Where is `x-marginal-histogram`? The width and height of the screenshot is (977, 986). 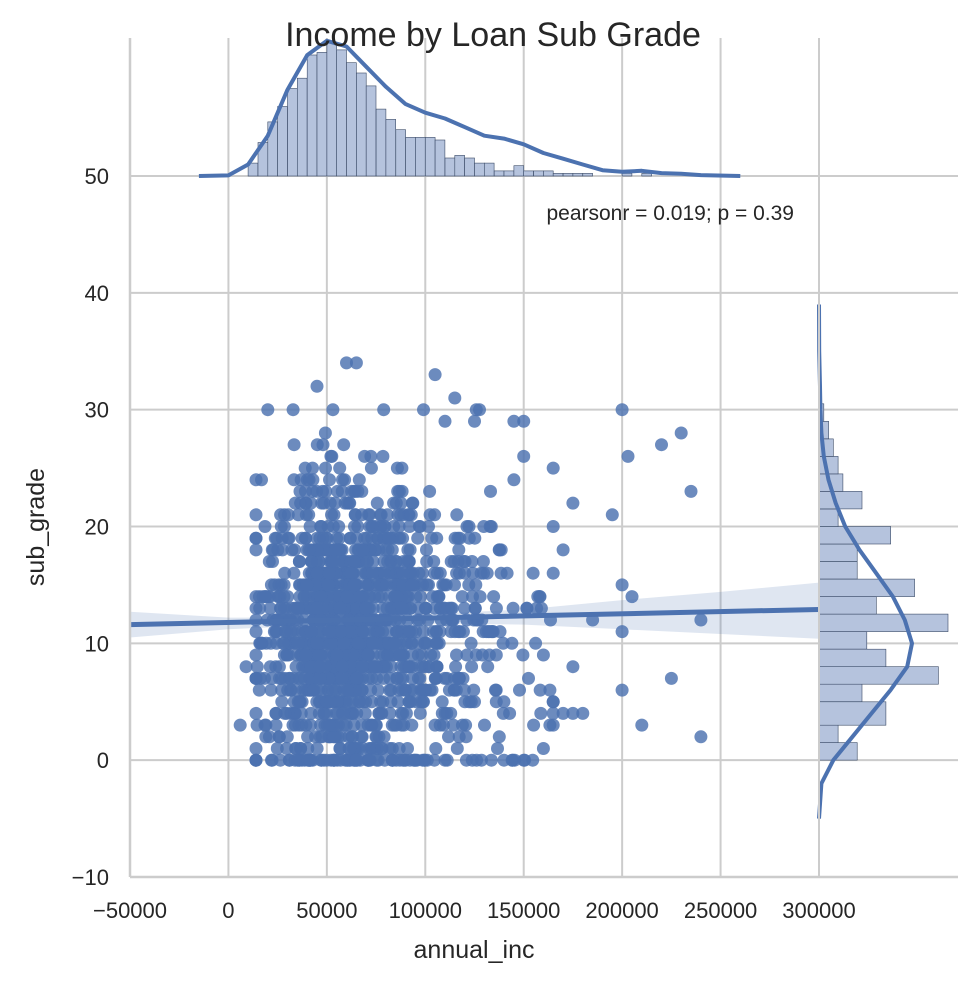
x-marginal-histogram is located at coordinates (469, 108).